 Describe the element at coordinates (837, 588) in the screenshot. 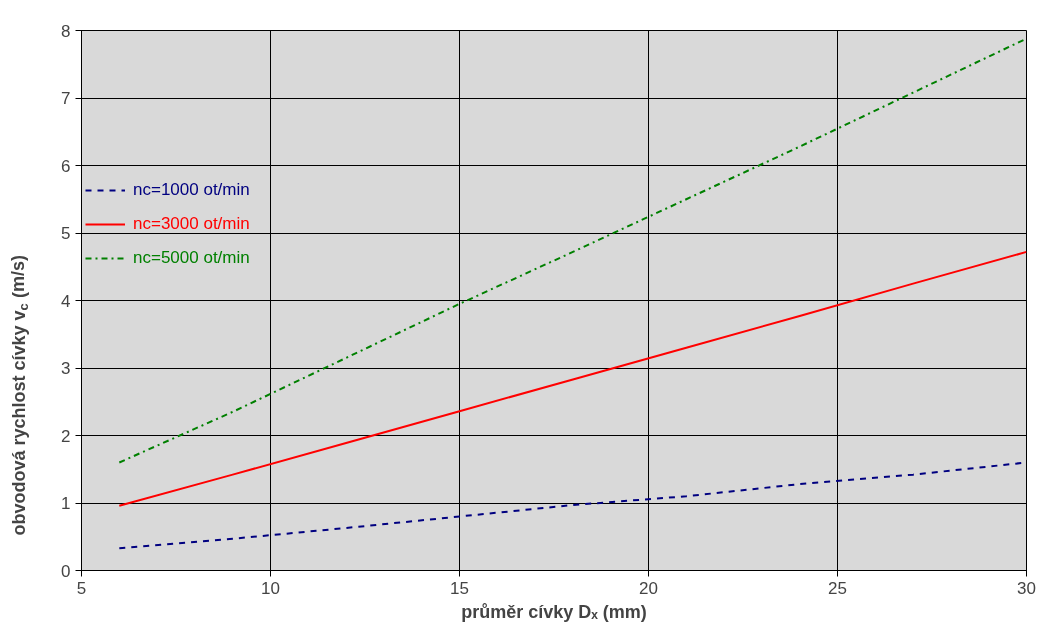

I see `x-tick-label: 25` at that location.